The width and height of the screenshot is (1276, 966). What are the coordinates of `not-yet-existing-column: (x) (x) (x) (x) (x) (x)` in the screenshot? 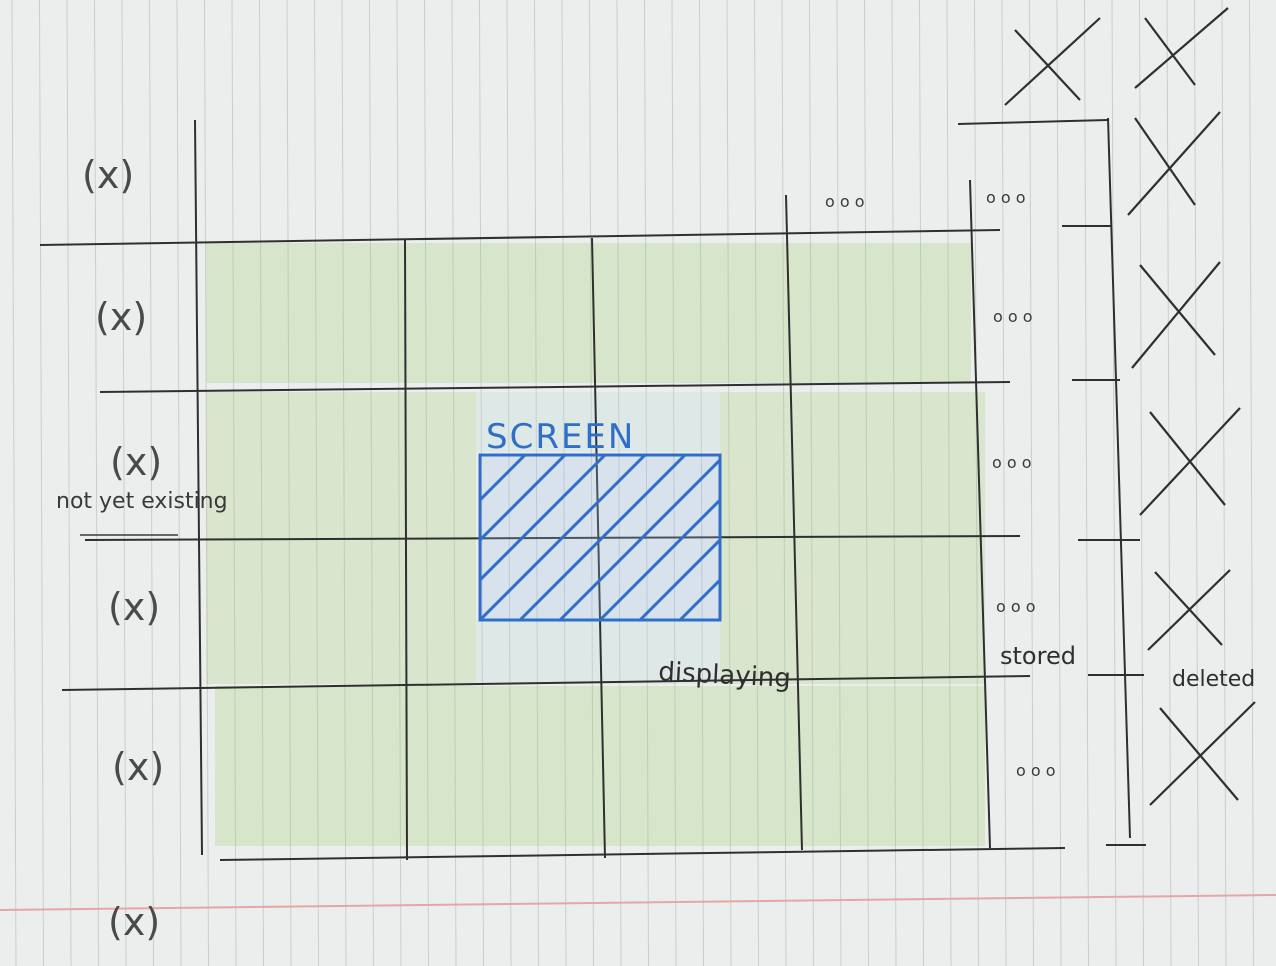 It's located at (123, 548).